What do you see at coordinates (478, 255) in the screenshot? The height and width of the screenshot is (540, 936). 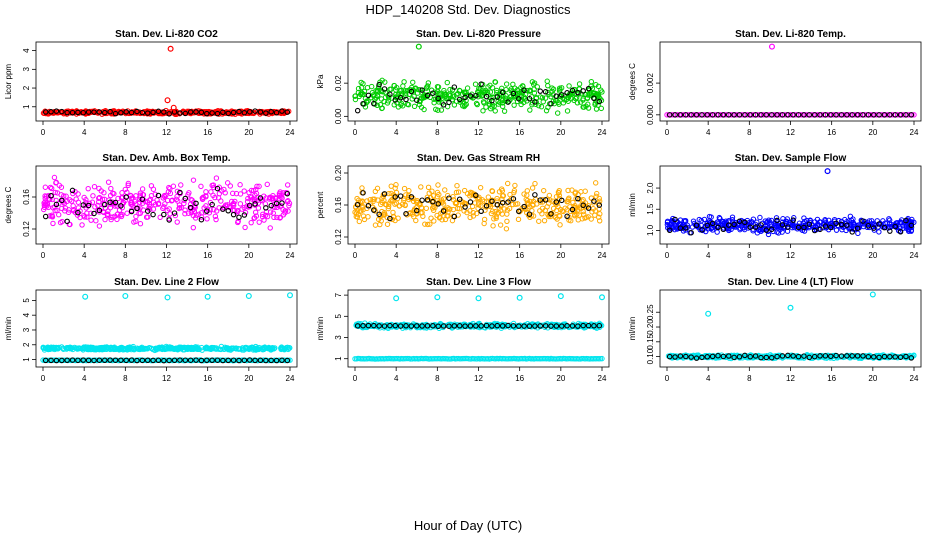 I see `x-tick-label: 12` at bounding box center [478, 255].